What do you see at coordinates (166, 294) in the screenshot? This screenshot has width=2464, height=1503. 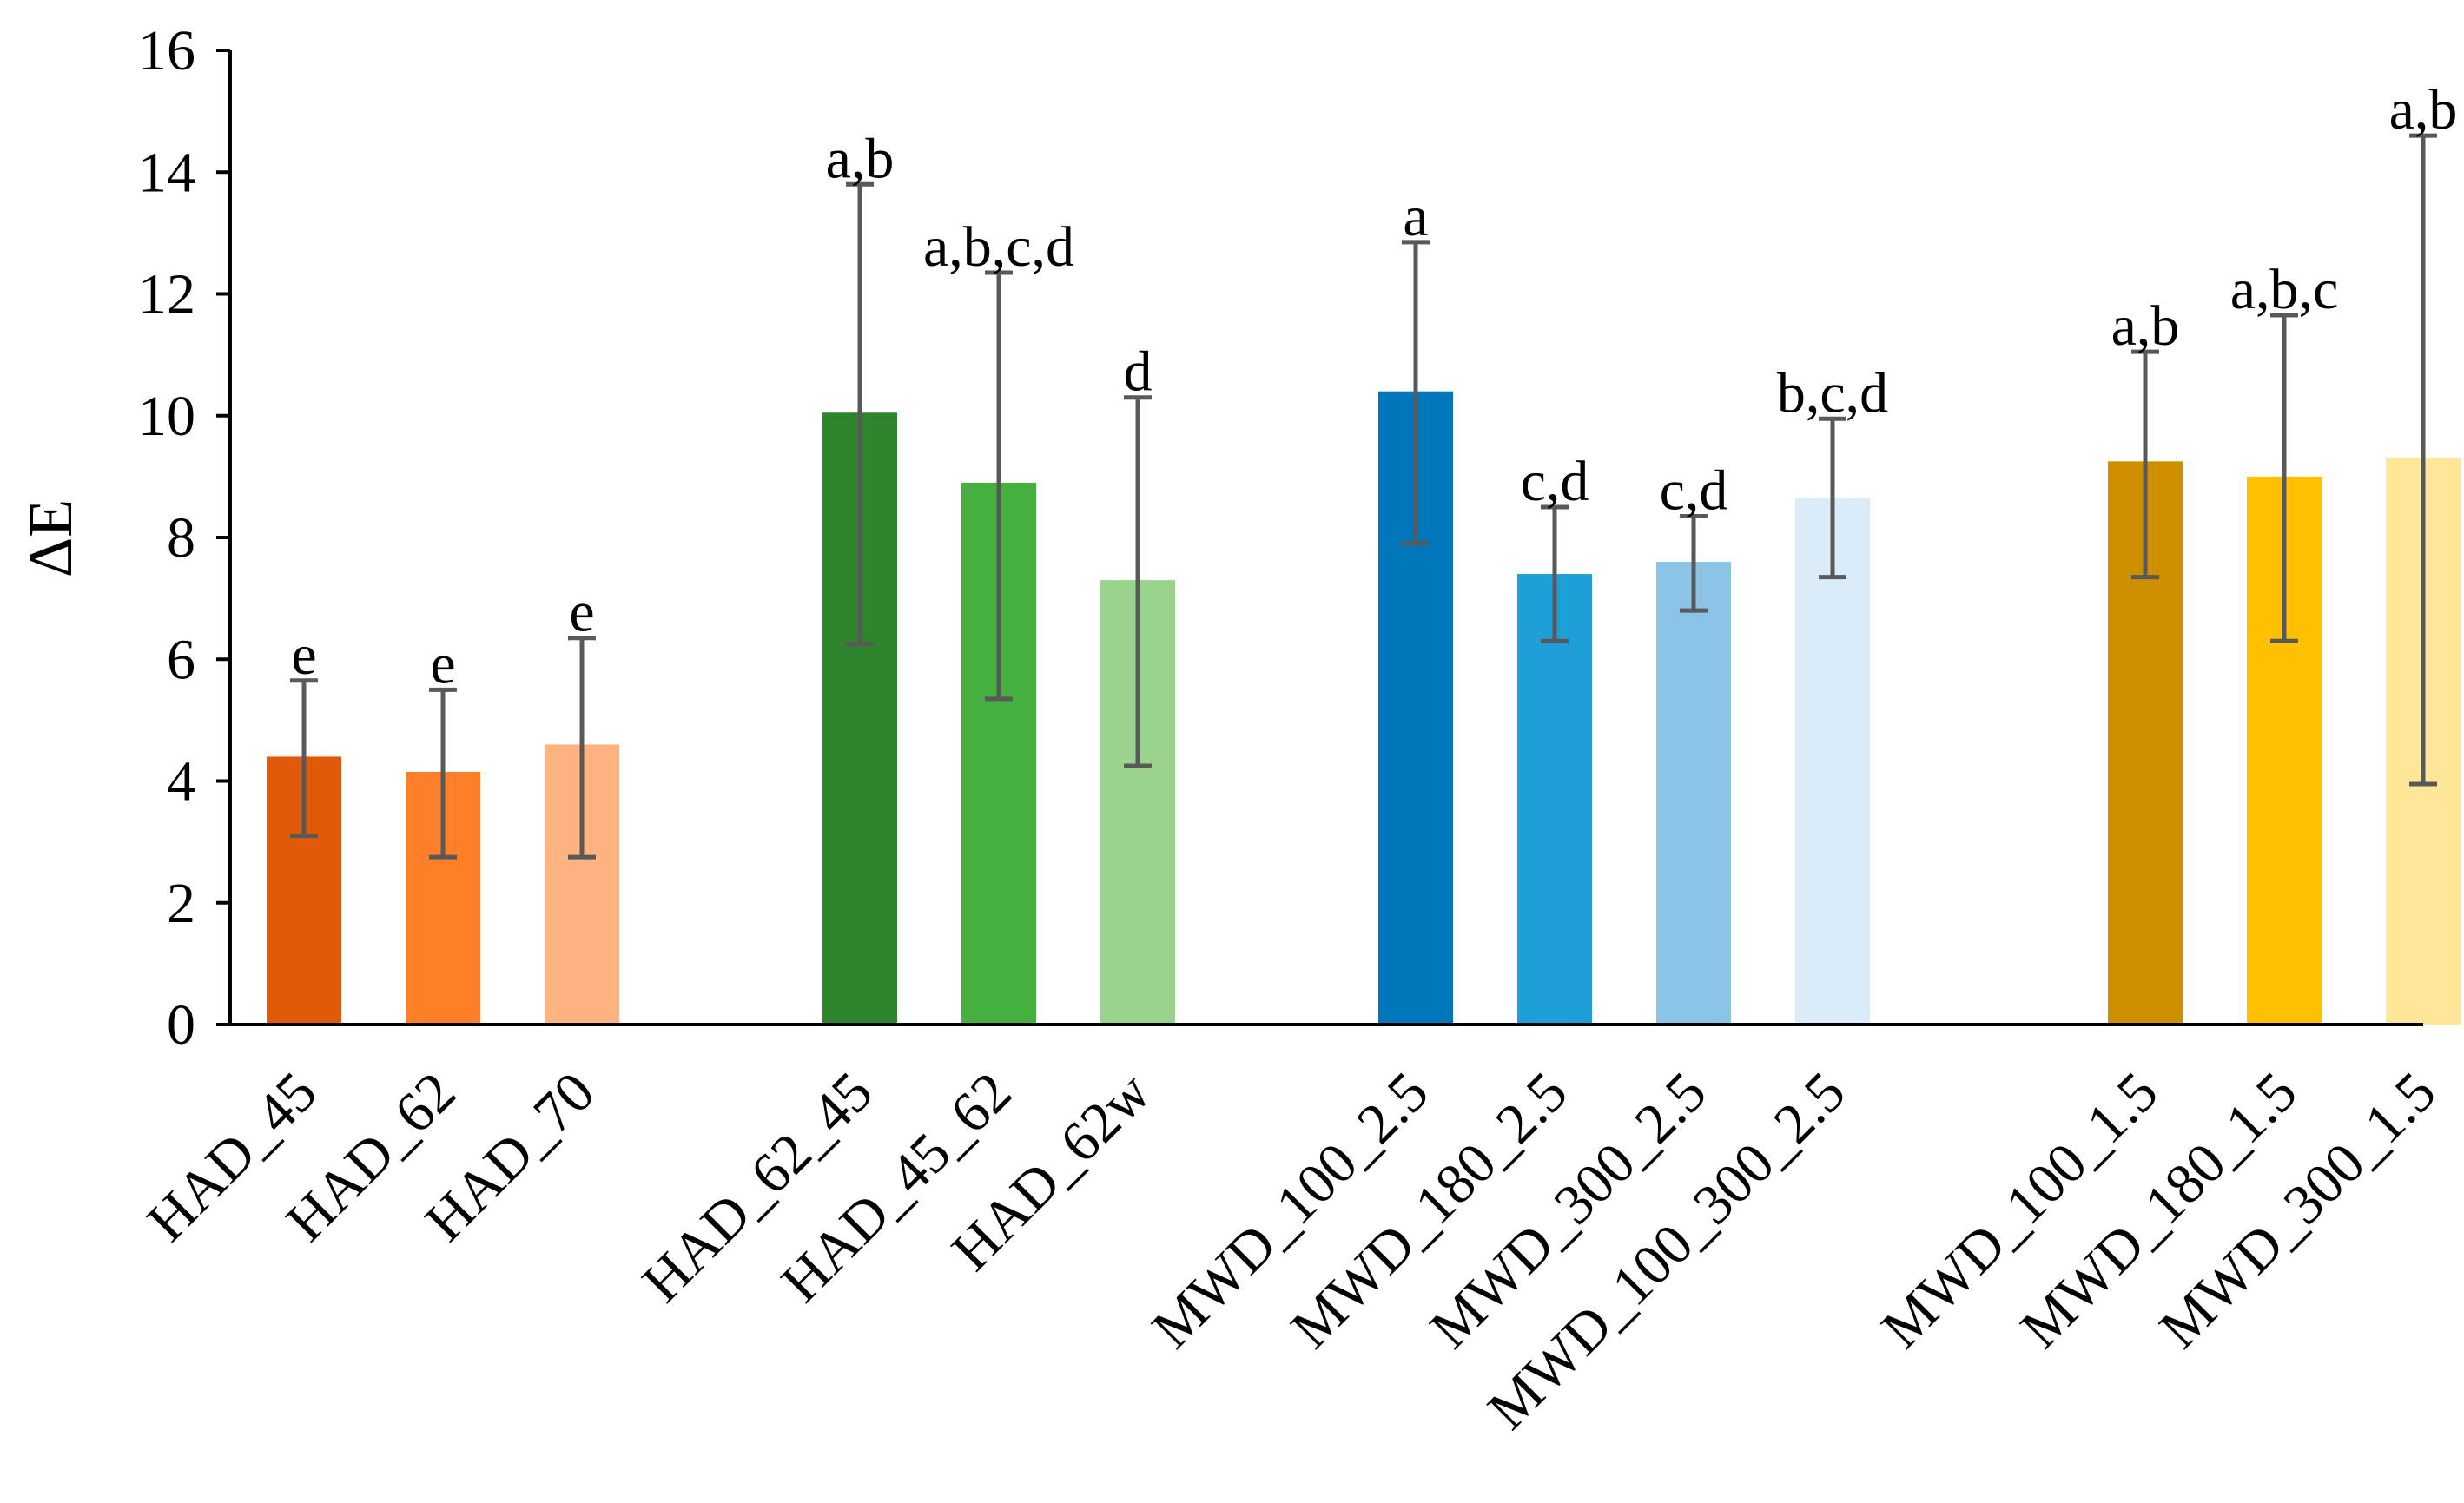 I see `y-tick-label: 12` at bounding box center [166, 294].